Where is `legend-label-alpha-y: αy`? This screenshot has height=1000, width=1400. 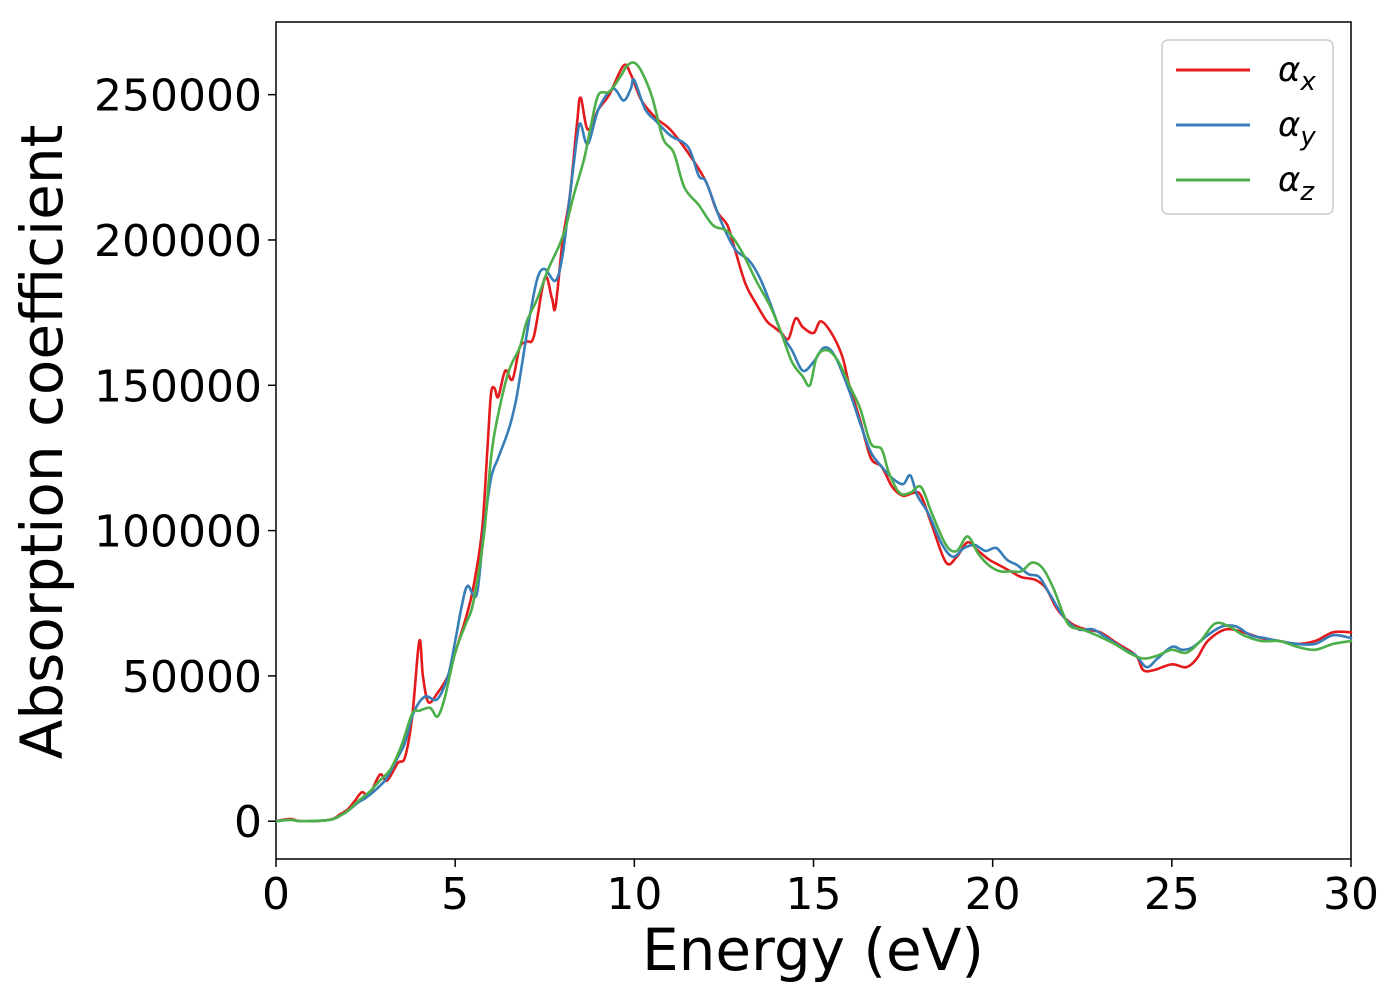
legend-label-alpha-y: αy is located at coordinates (1297, 128).